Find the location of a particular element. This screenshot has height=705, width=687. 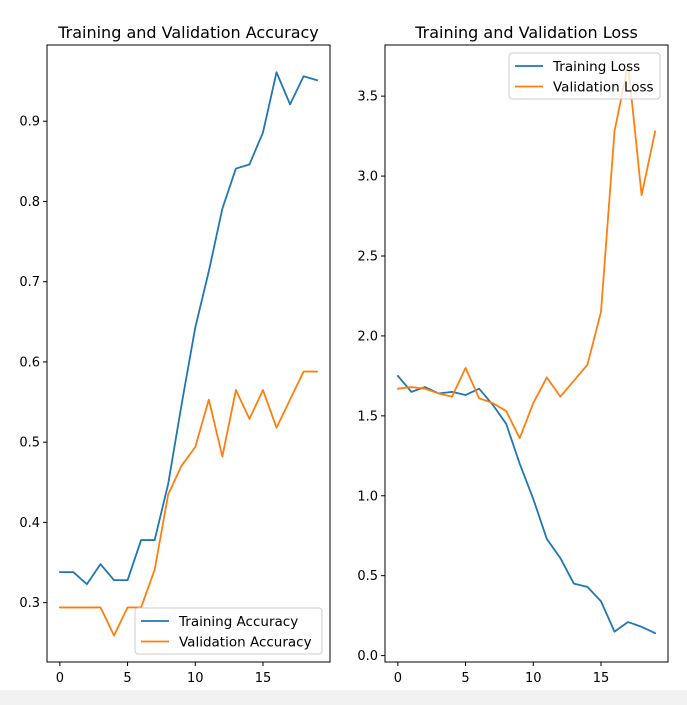

y-tick-label: 0.6 is located at coordinates (29, 362).